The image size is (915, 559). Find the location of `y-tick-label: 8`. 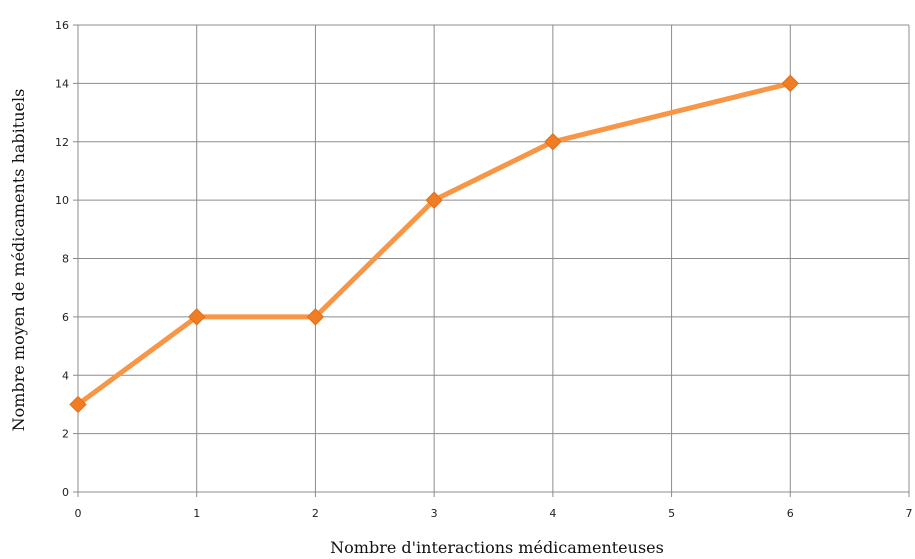

y-tick-label: 8 is located at coordinates (65, 259).